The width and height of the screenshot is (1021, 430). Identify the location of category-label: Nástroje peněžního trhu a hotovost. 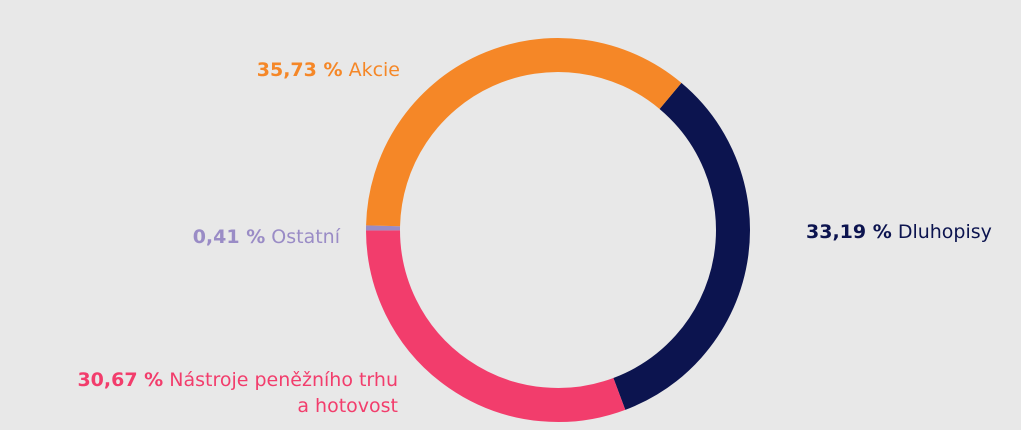
(283, 393).